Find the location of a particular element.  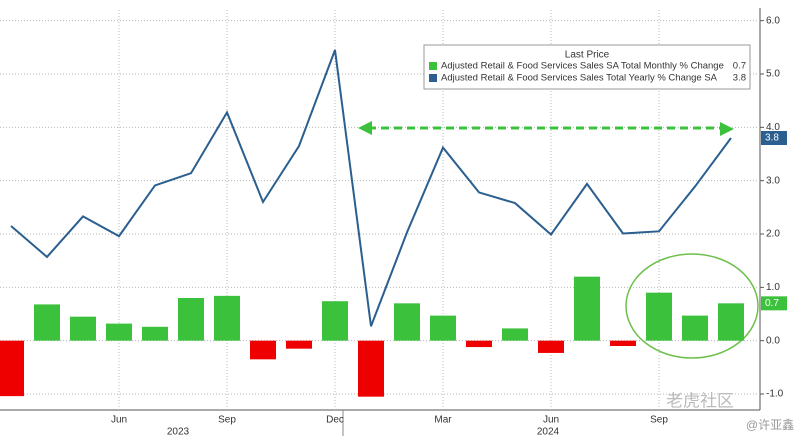

highlight-ellipse is located at coordinates (692, 306).